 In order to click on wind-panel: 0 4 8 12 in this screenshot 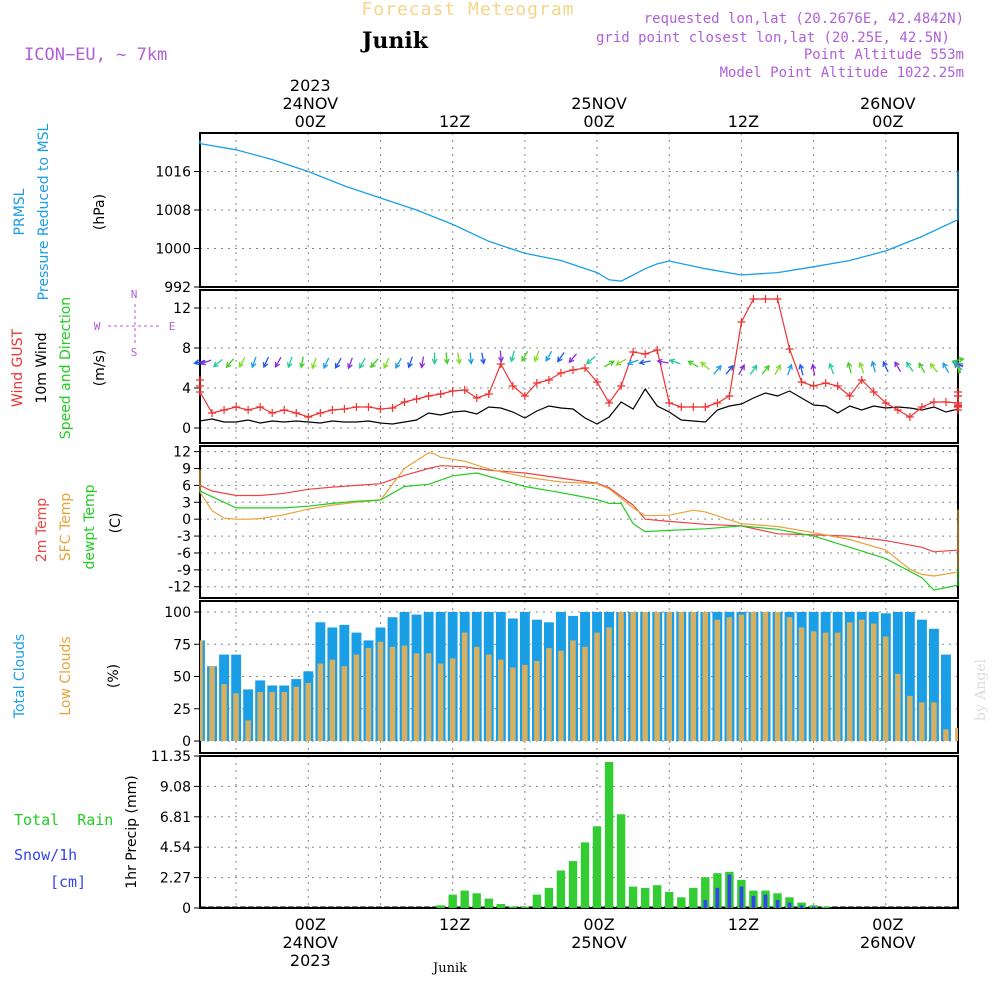, I will do `click(566, 366)`.